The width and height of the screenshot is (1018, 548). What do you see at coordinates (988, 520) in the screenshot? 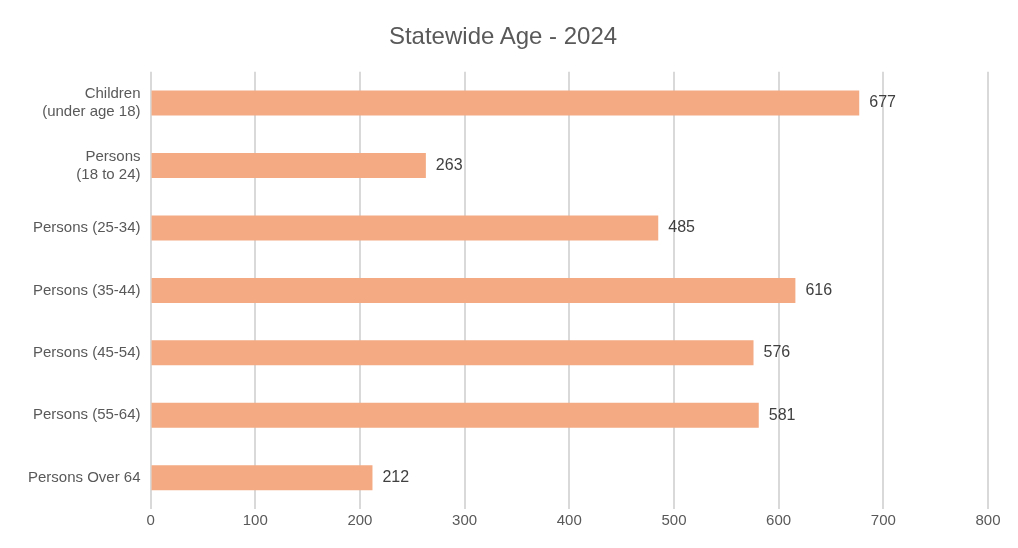
I see `x-tick-label: 800` at bounding box center [988, 520].